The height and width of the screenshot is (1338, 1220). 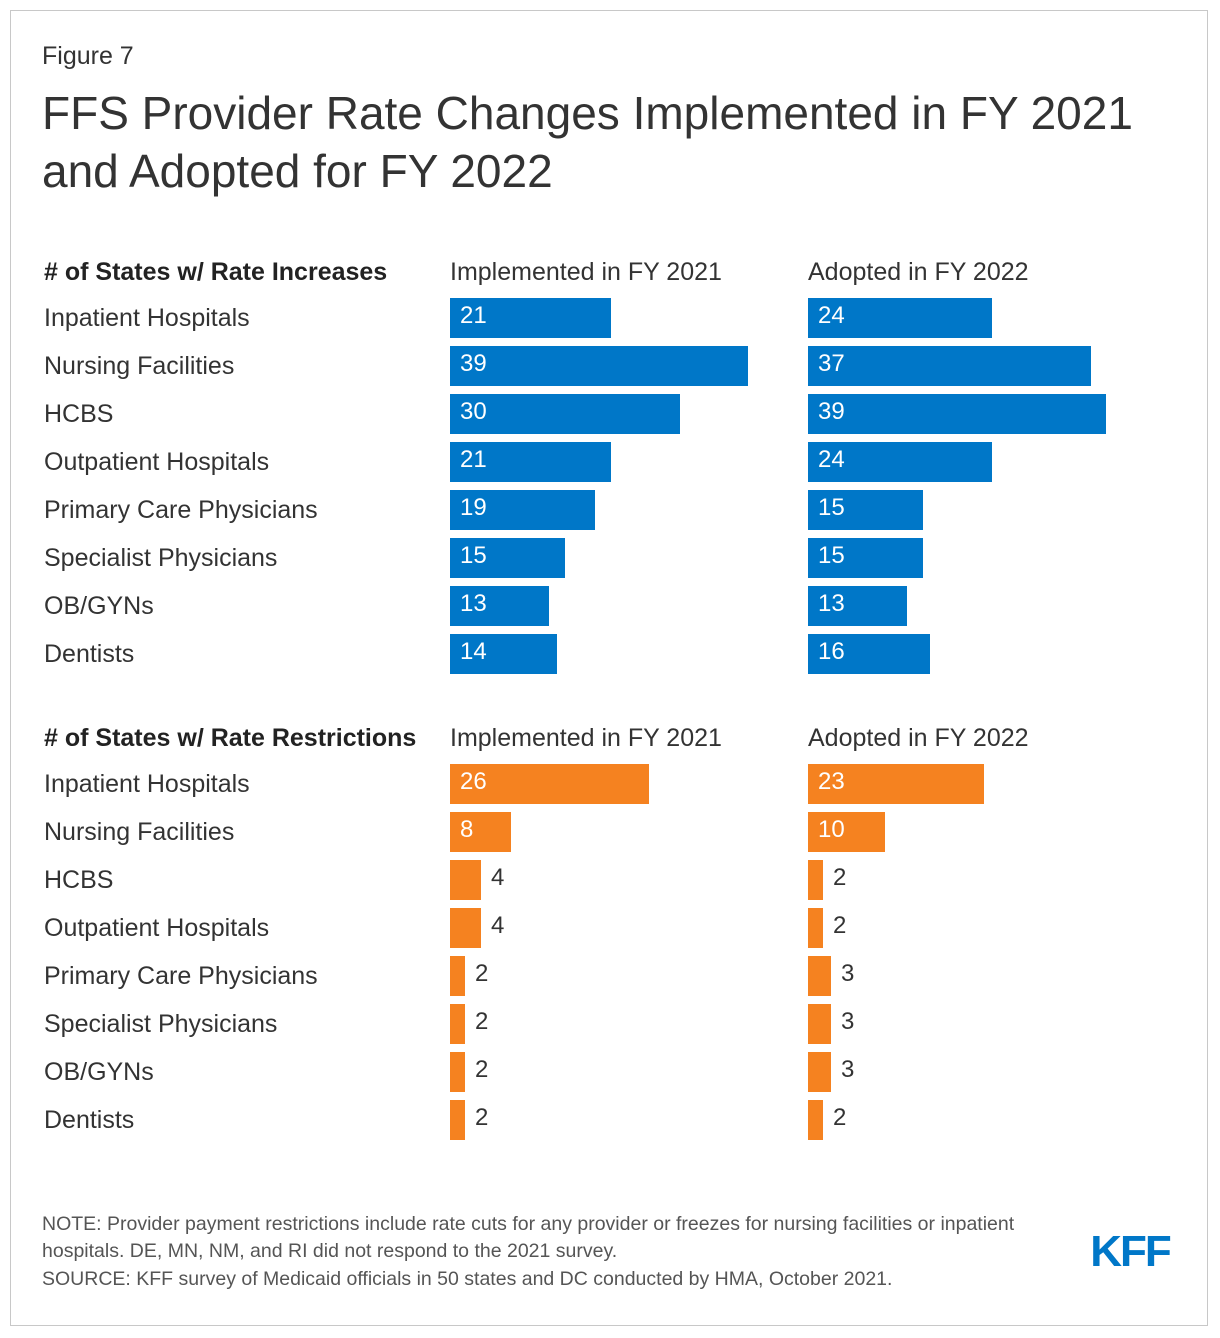 I want to click on data-label: 23, so click(x=831, y=781).